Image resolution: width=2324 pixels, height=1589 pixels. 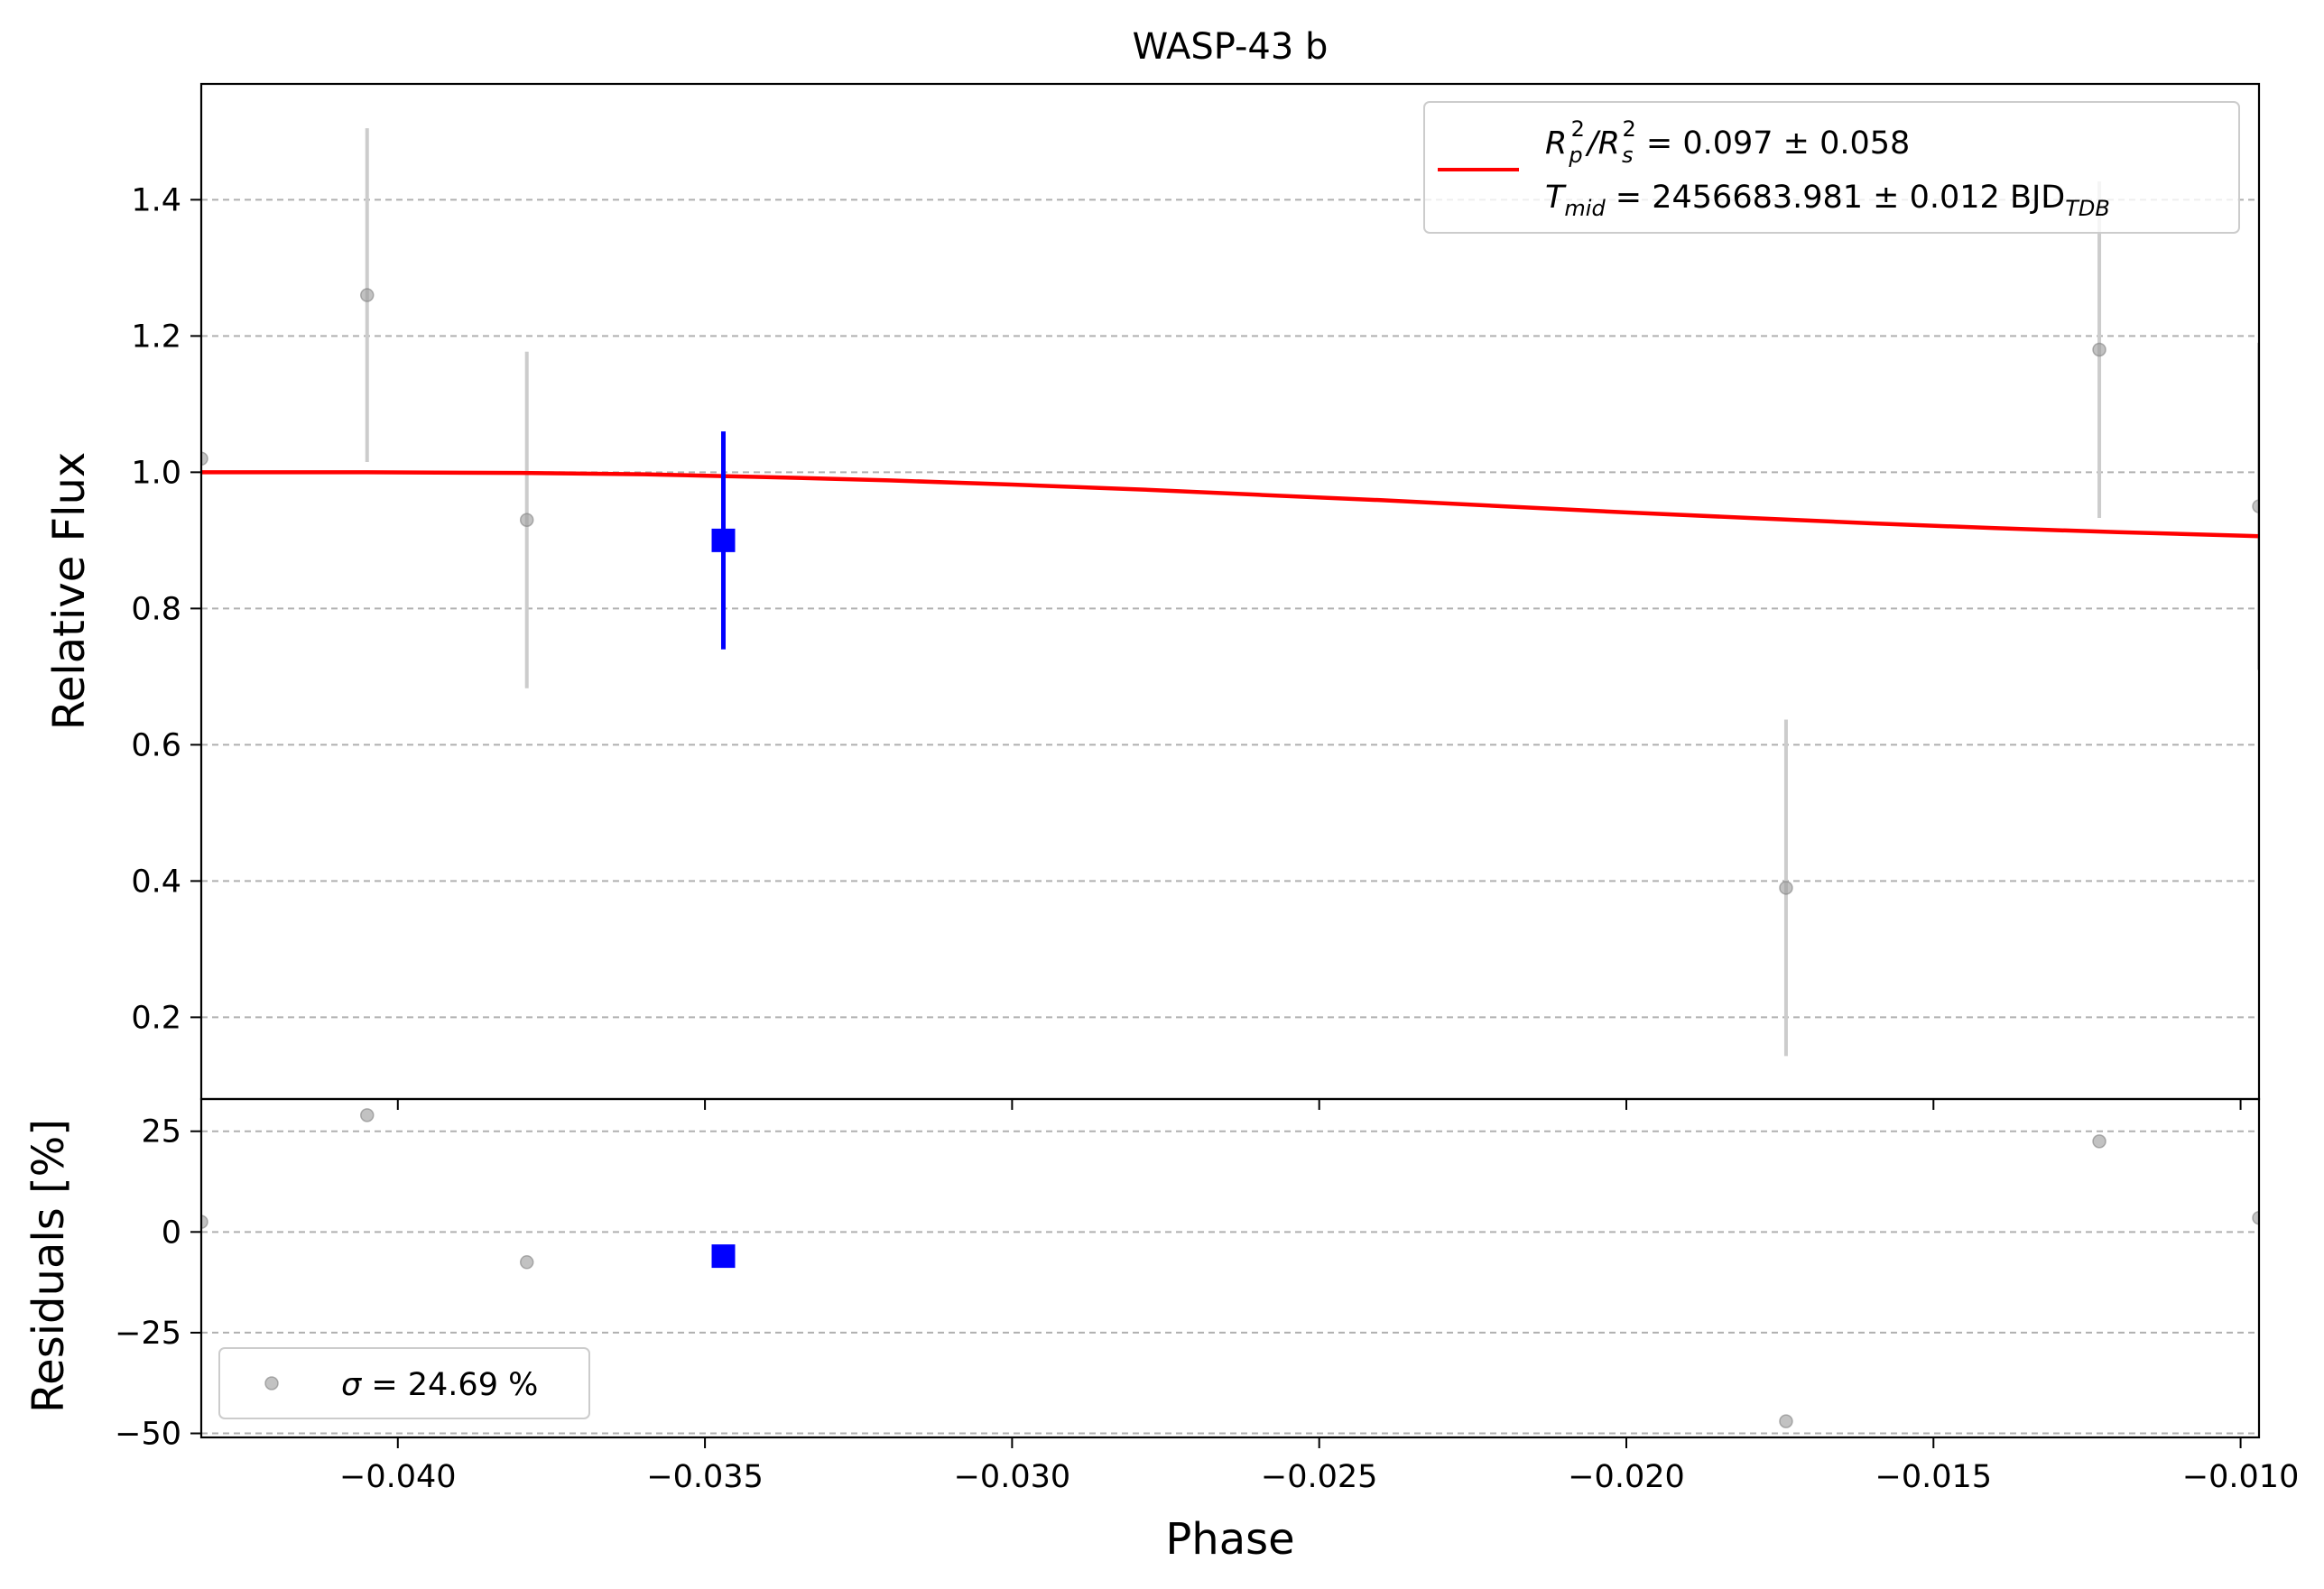 What do you see at coordinates (1934, 1477) in the screenshot?
I see `x-tick-label: −0.015` at bounding box center [1934, 1477].